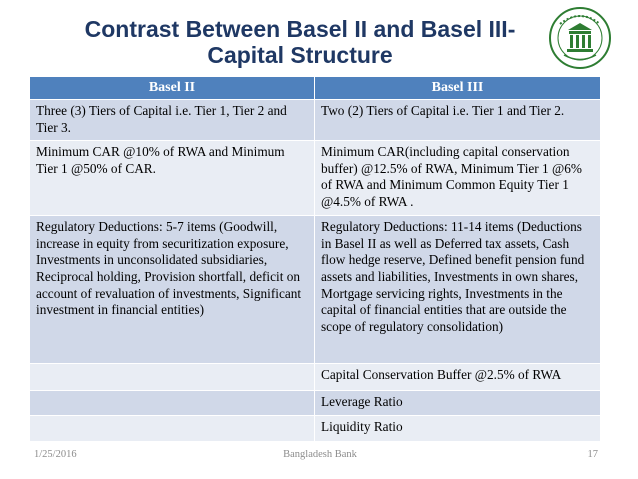 This screenshot has width=638, height=479. What do you see at coordinates (457, 88) in the screenshot?
I see `header-basel-iii: Basel III` at bounding box center [457, 88].